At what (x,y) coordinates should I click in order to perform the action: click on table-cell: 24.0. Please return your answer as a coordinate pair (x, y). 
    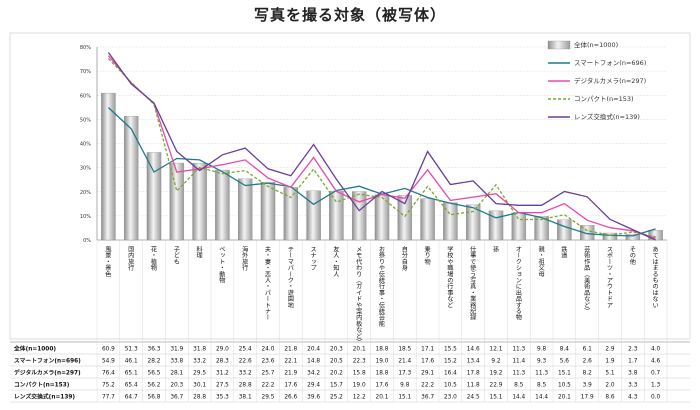
    Looking at the image, I should click on (268, 350).